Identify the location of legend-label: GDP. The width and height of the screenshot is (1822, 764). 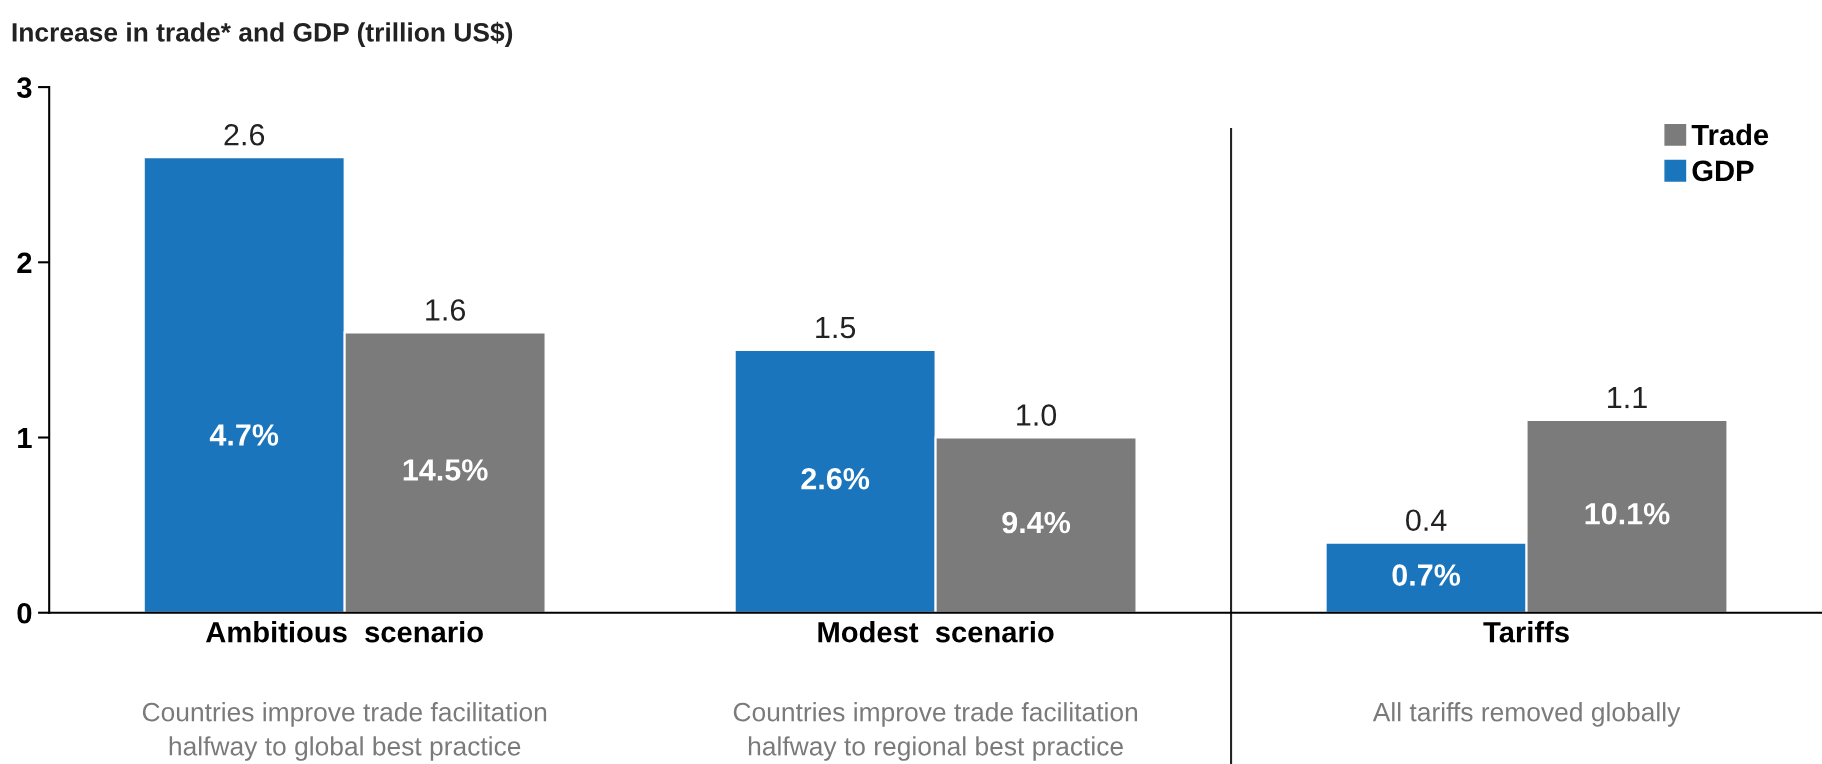
(1723, 171).